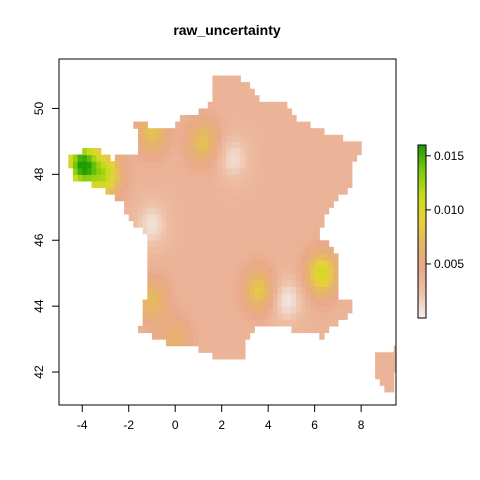 The height and width of the screenshot is (480, 480). I want to click on chart-title: raw_uncertainty, so click(227, 30).